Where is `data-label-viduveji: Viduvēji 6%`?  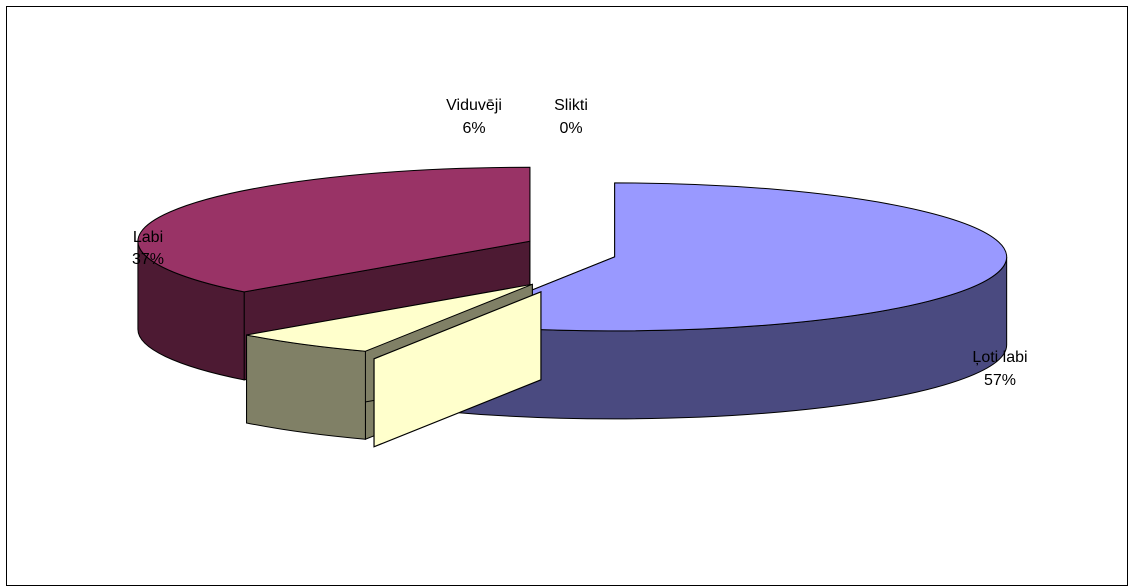
data-label-viduveji: Viduvēji 6% is located at coordinates (474, 117).